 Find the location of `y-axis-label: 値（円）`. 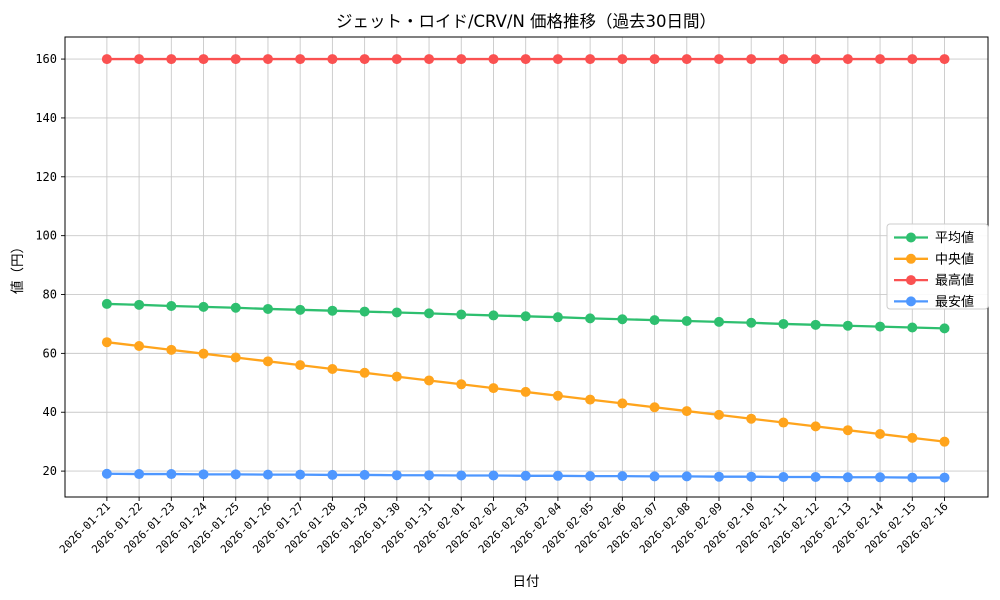

y-axis-label: 値（円） is located at coordinates (18, 267).